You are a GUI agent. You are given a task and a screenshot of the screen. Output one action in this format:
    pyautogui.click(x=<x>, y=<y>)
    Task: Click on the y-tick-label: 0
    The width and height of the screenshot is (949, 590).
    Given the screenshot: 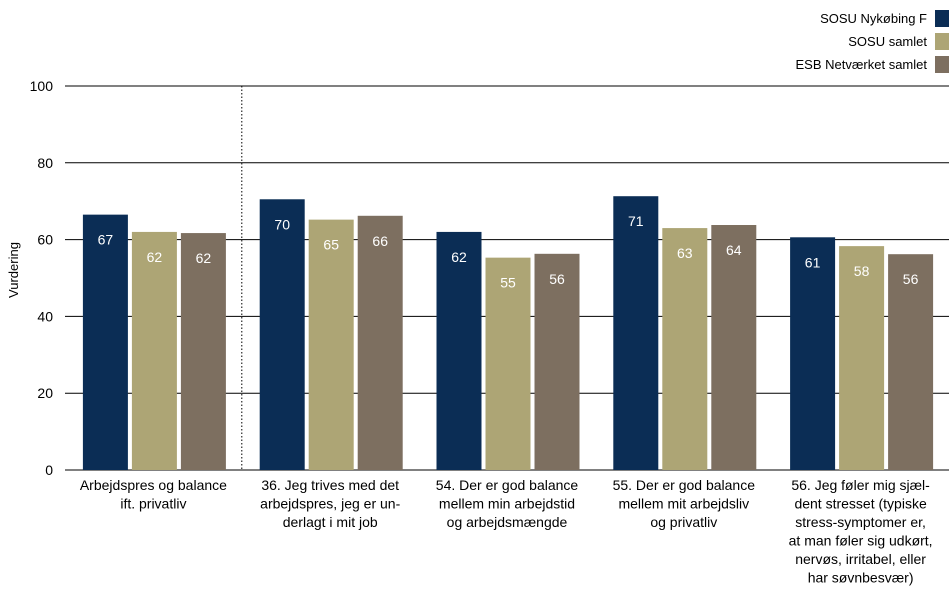 What is the action you would take?
    pyautogui.click(x=49, y=470)
    